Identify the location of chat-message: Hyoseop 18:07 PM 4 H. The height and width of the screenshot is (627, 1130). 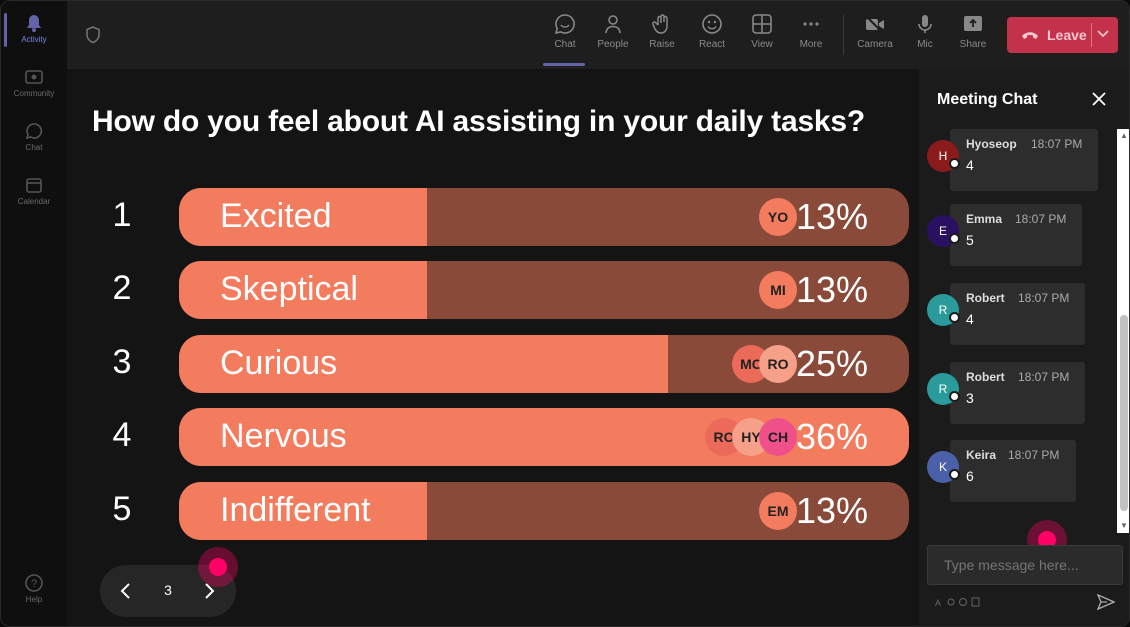
(1022, 161).